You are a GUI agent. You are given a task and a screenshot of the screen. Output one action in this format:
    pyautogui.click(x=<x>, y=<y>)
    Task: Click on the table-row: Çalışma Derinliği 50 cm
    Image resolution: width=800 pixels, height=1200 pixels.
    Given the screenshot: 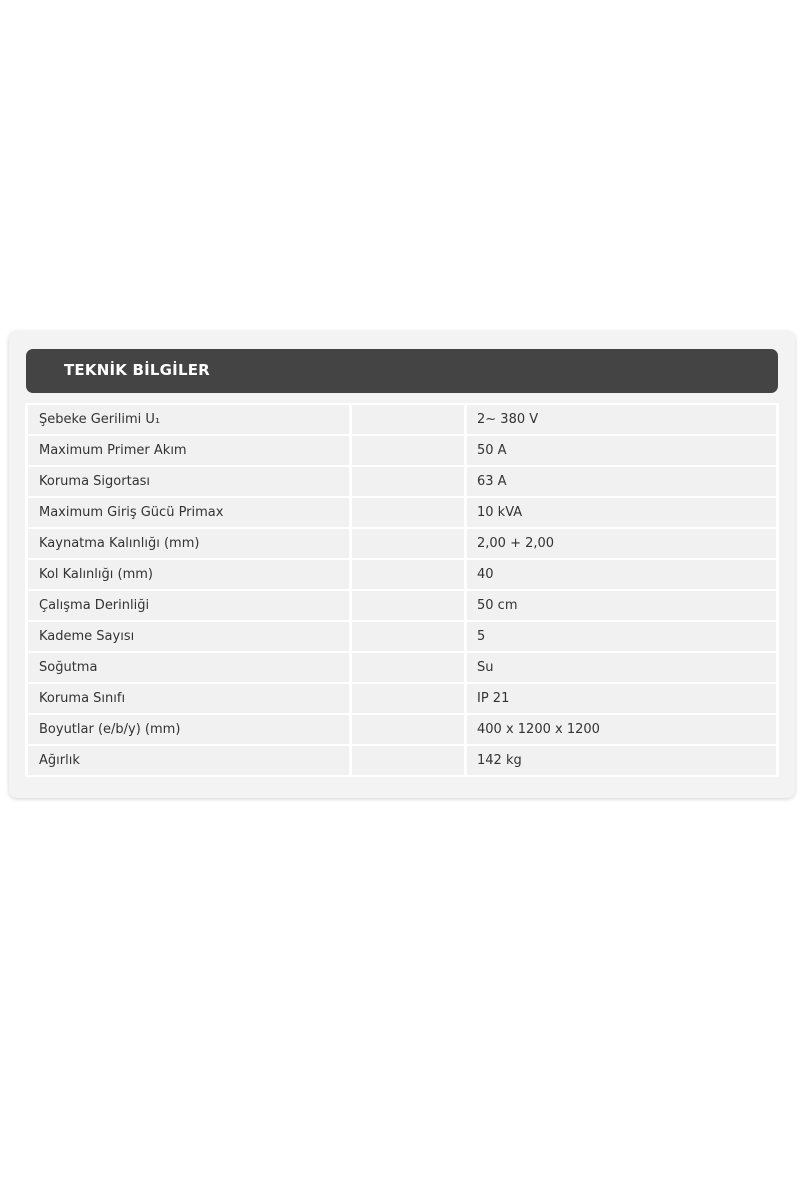 What is the action you would take?
    pyautogui.click(x=402, y=605)
    